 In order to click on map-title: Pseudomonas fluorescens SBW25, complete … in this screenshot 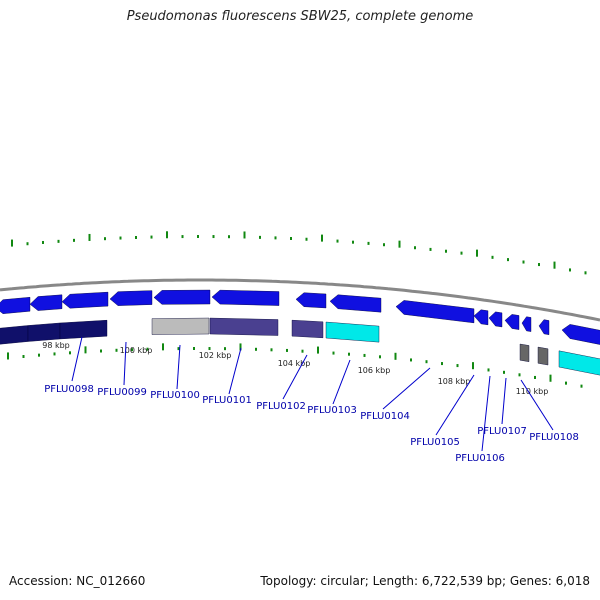, I will do `click(300, 16)`.